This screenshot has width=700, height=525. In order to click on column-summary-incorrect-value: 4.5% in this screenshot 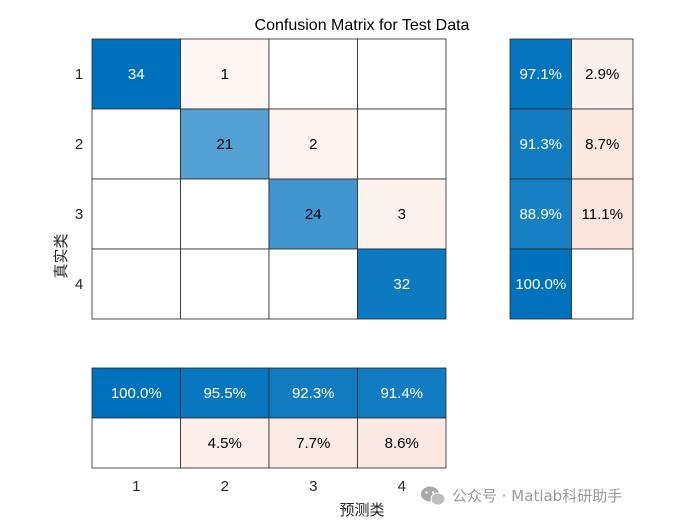, I will do `click(225, 443)`.